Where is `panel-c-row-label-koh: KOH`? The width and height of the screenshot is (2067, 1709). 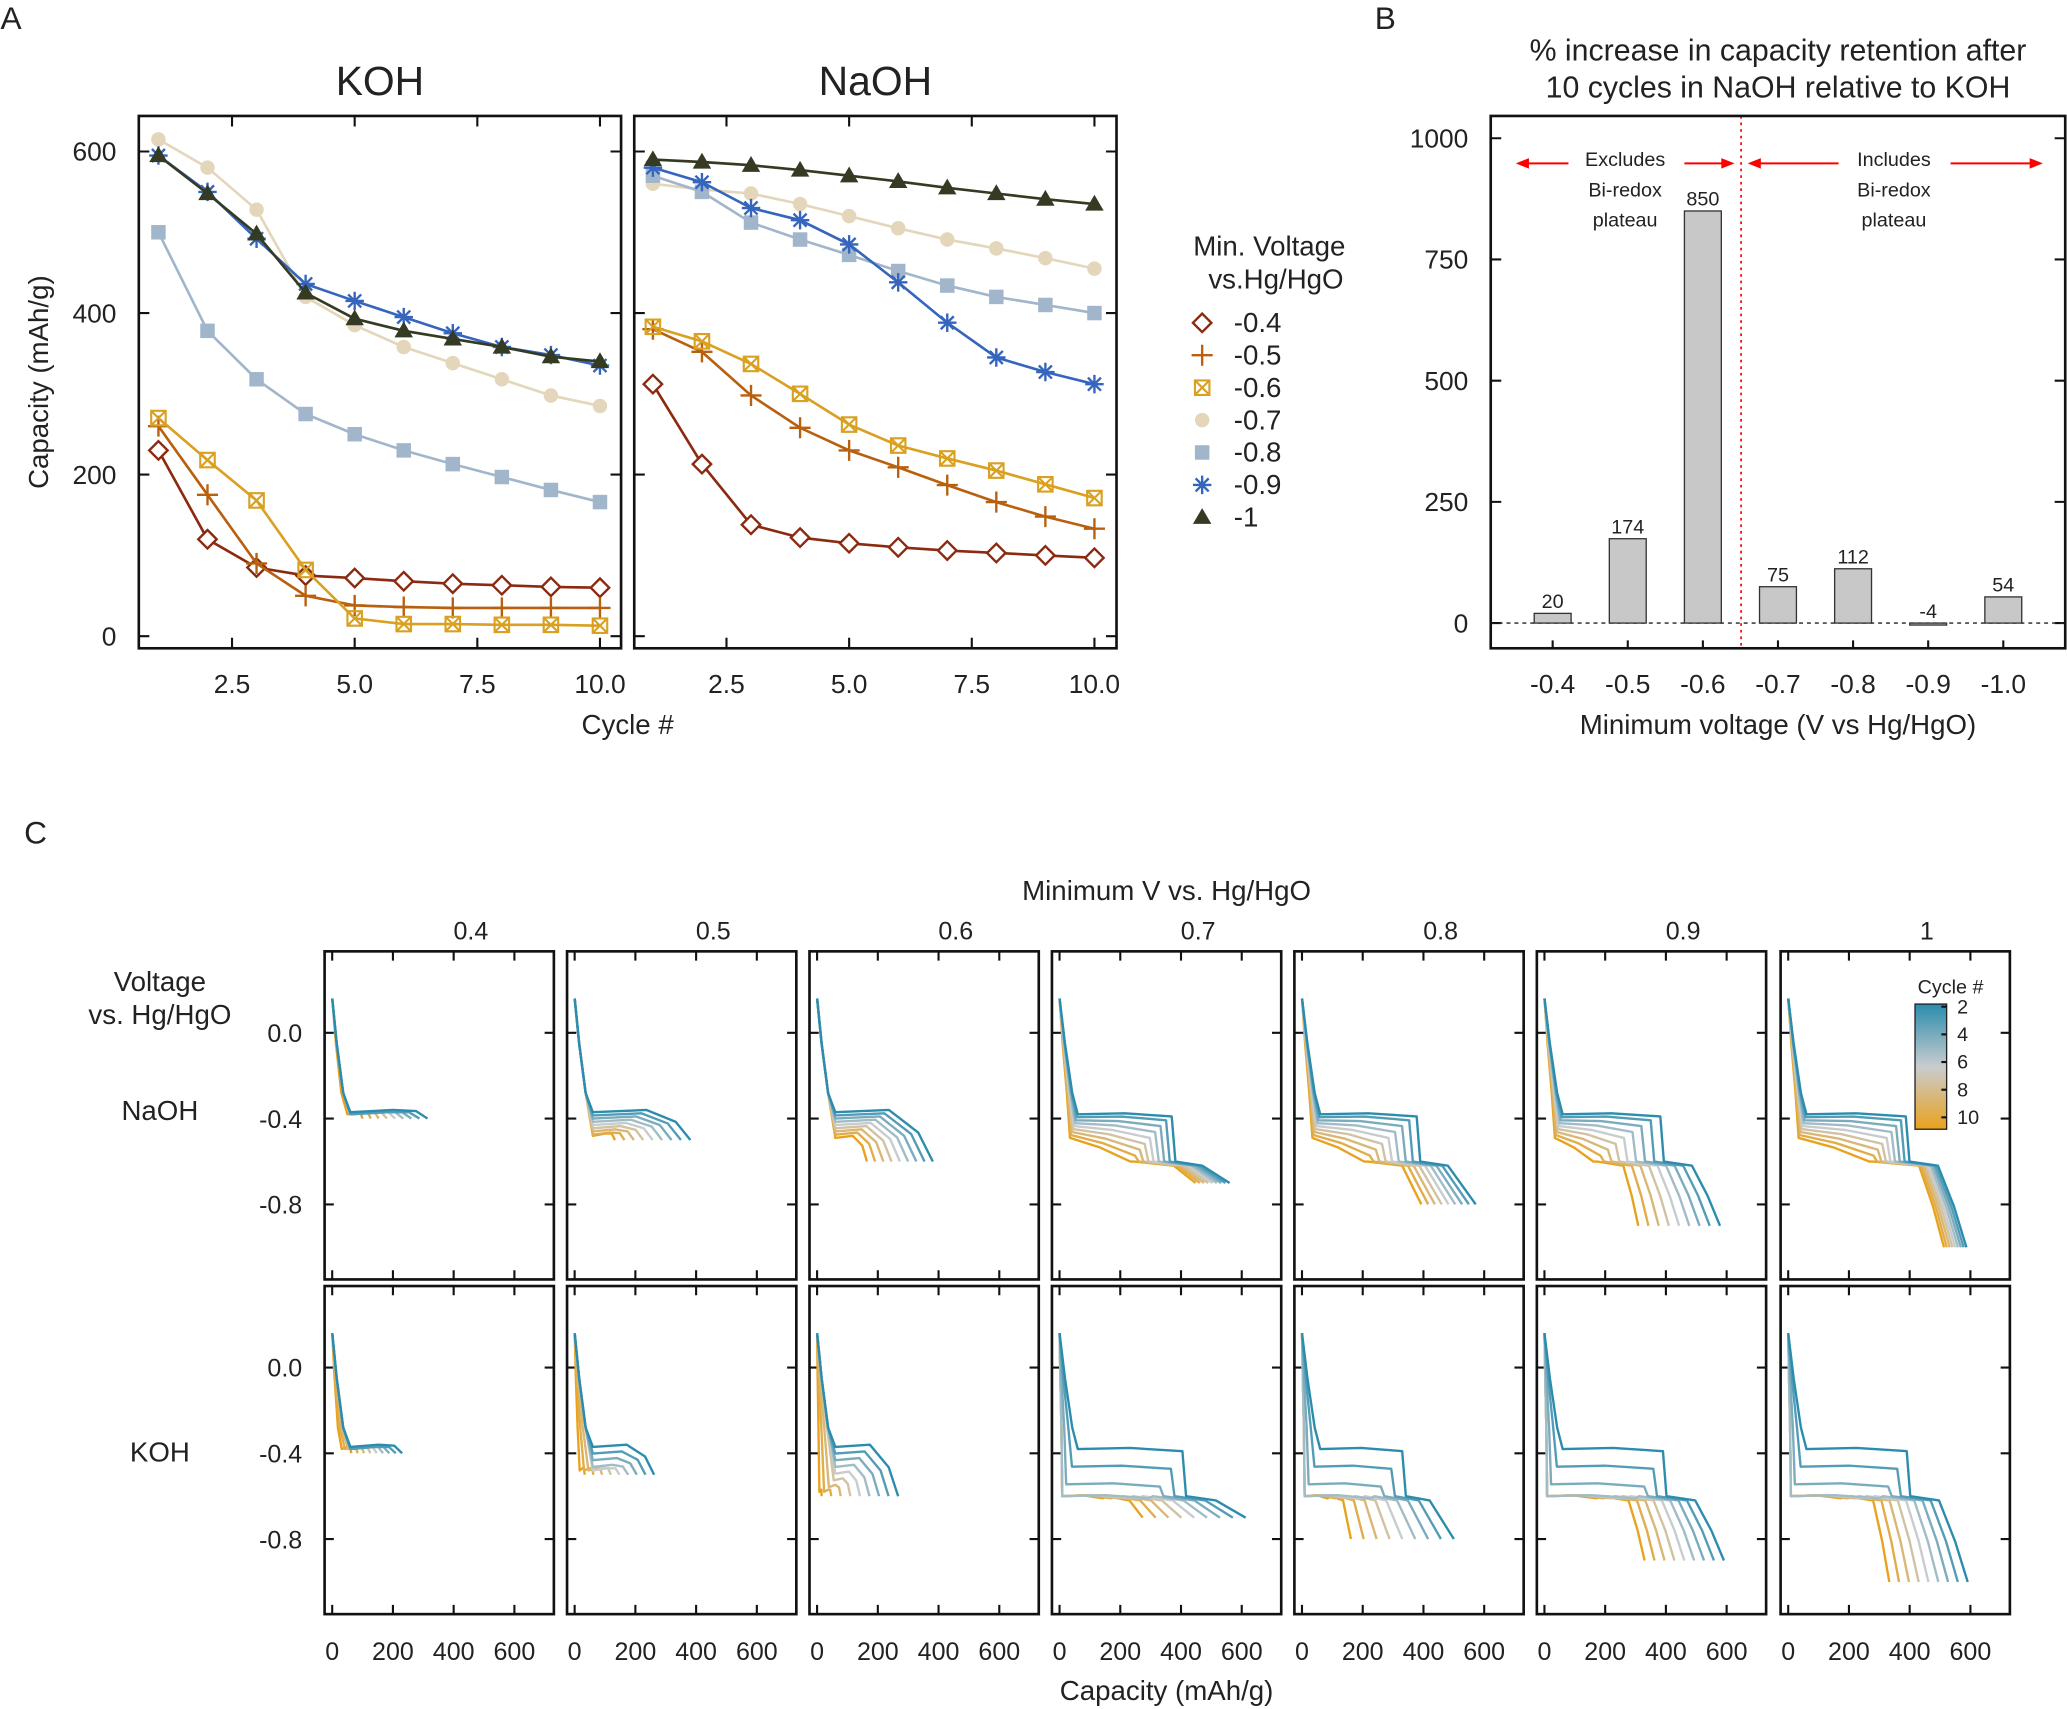 panel-c-row-label-koh: KOH is located at coordinates (160, 1451).